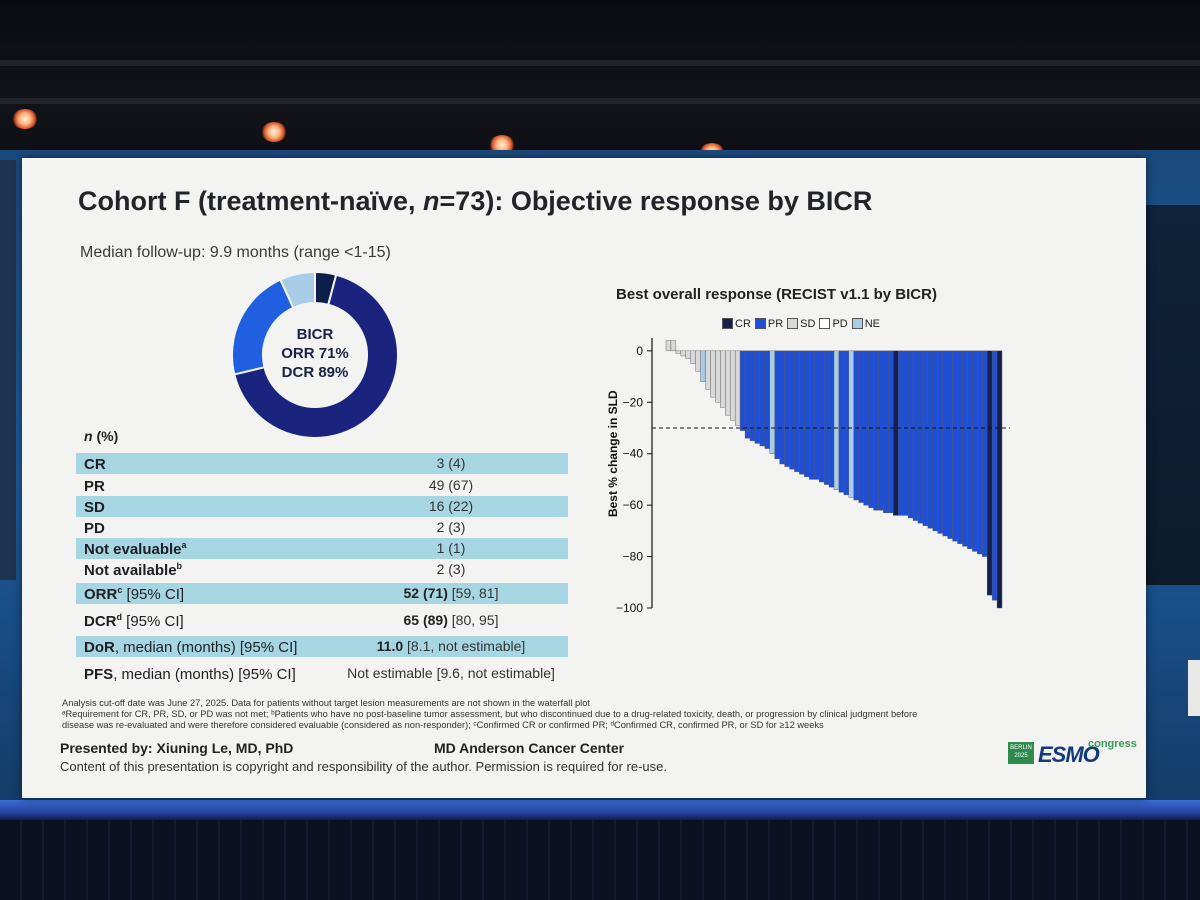  Describe the element at coordinates (315, 372) in the screenshot. I see `donut-label-dcr: DCR 89%` at that location.